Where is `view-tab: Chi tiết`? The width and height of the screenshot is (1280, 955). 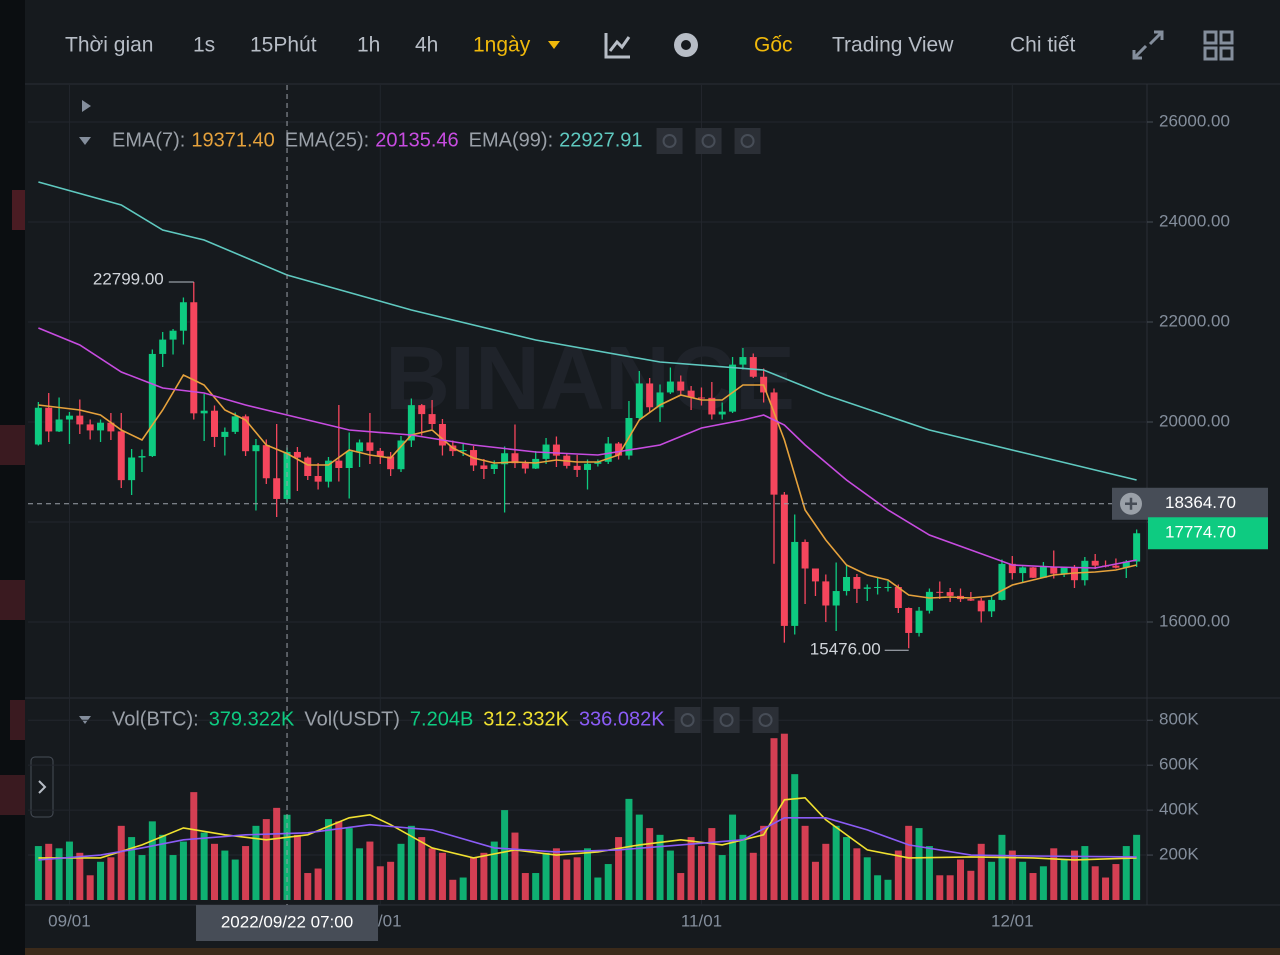 view-tab: Chi tiết is located at coordinates (1043, 45).